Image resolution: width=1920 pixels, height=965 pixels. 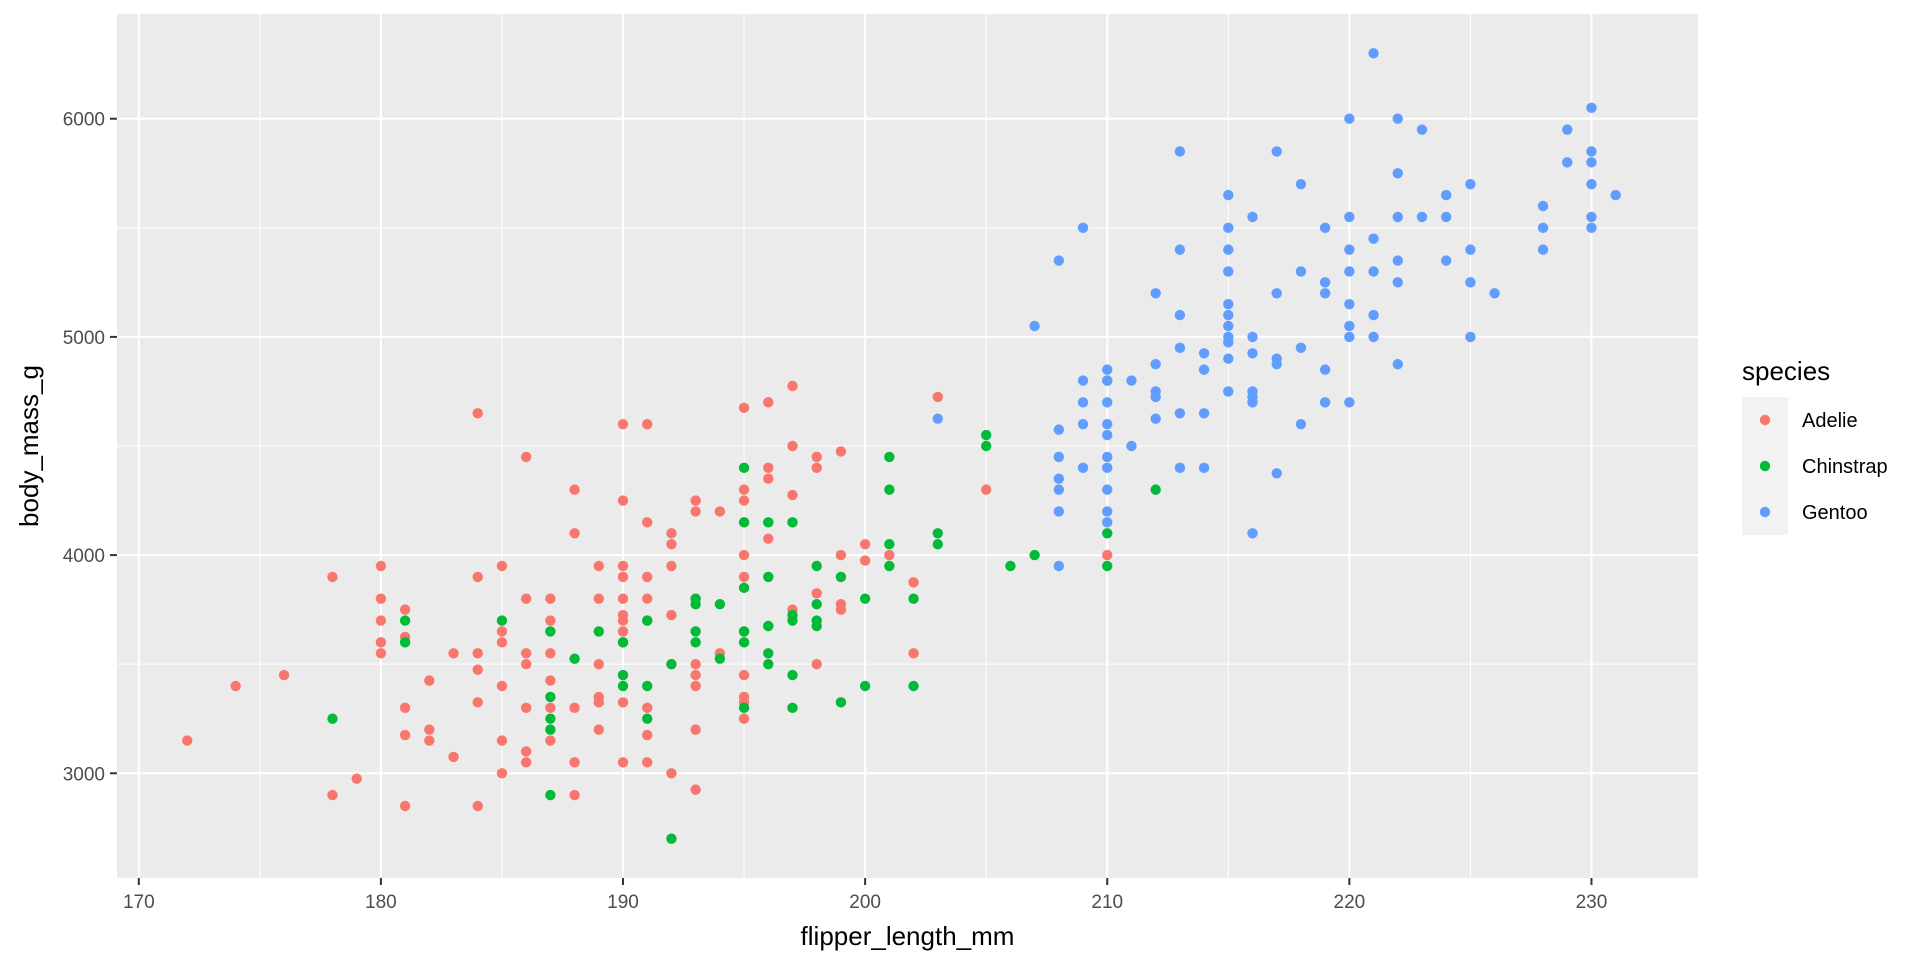 What do you see at coordinates (1815, 445) in the screenshot?
I see `legend: species Adelie Chinstrap Gentoo` at bounding box center [1815, 445].